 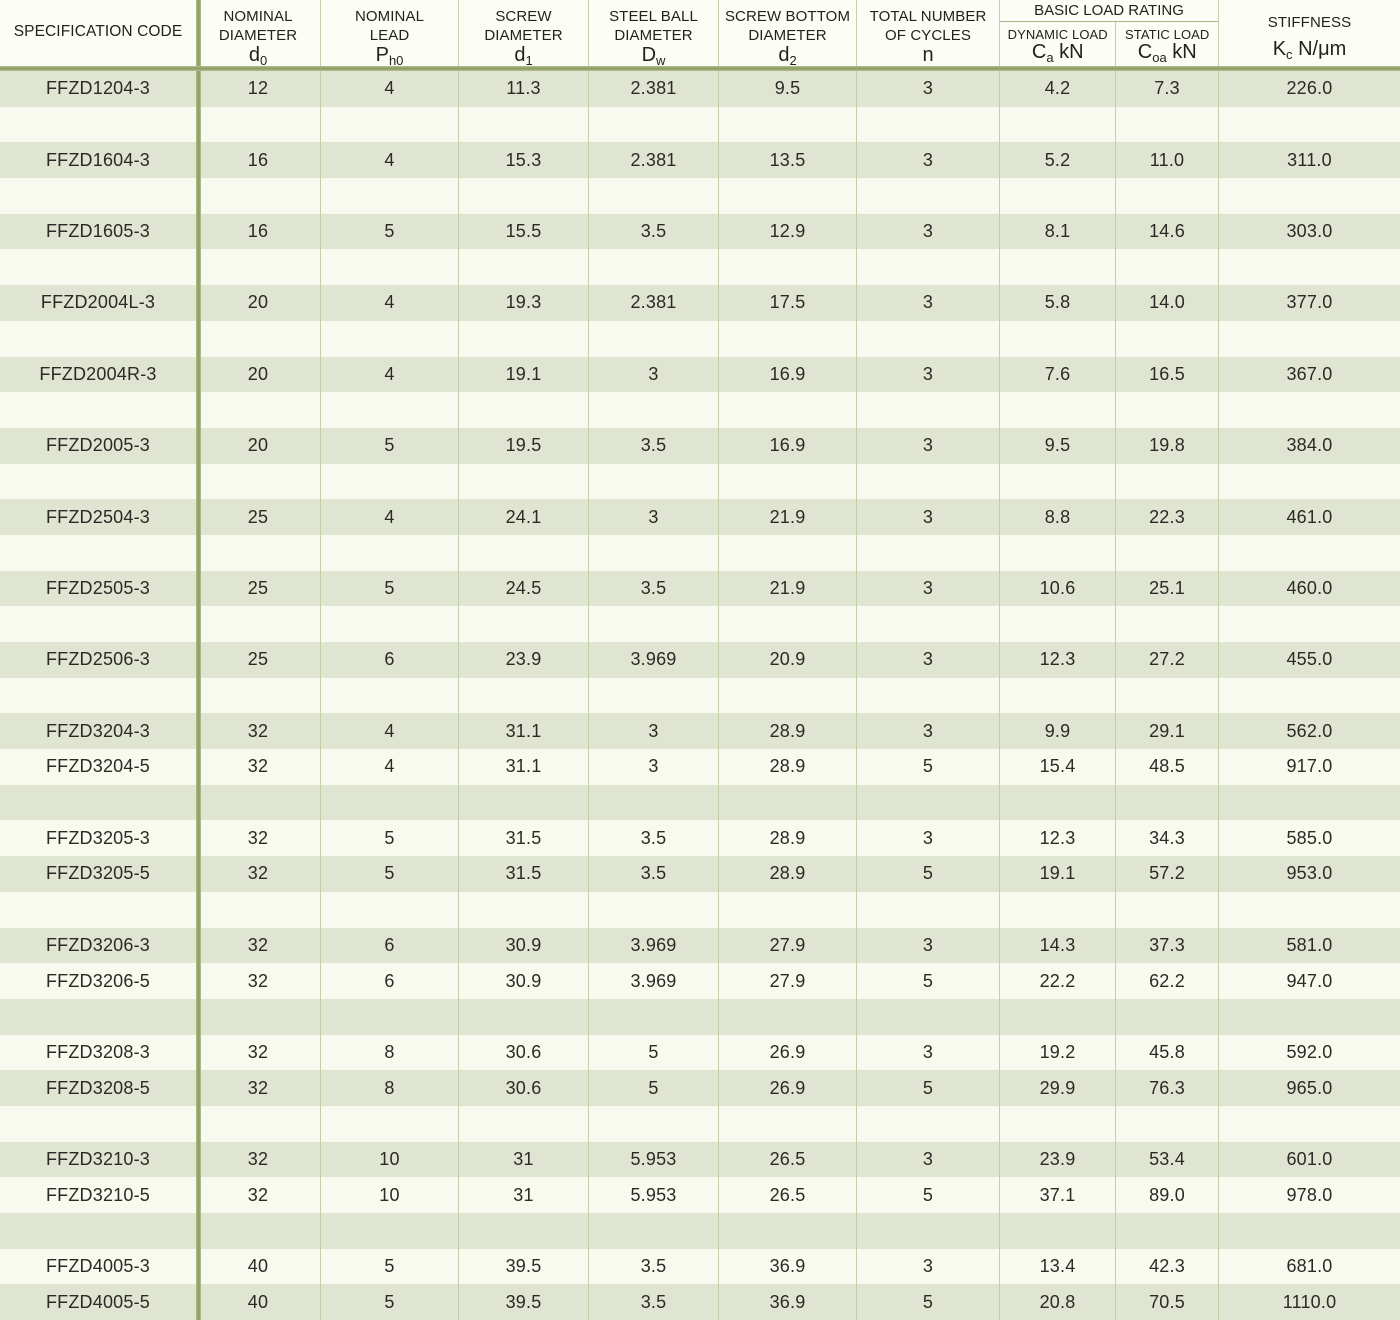 What do you see at coordinates (258, 659) in the screenshot?
I see `cell-nominal-diameter: 25` at bounding box center [258, 659].